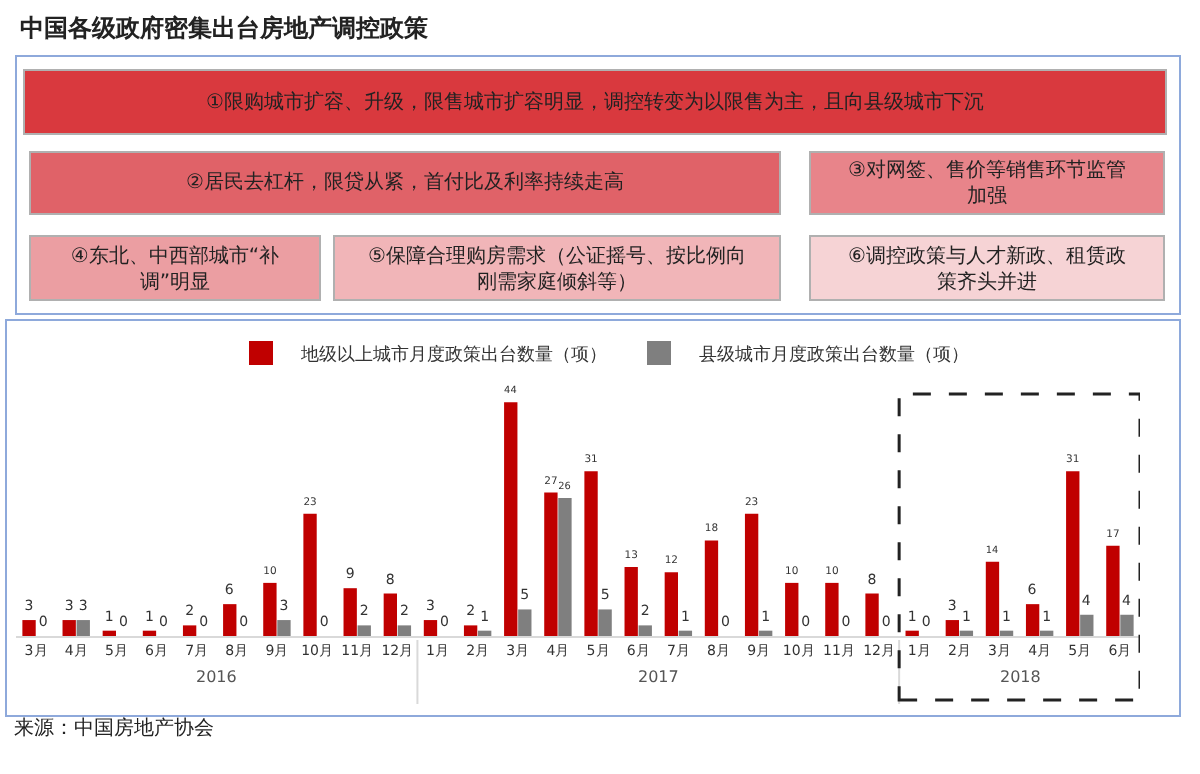 The height and width of the screenshot is (774, 1200). Describe the element at coordinates (175, 269) in the screenshot. I see `text: ④东北、中西部城市“补调”明显` at that location.